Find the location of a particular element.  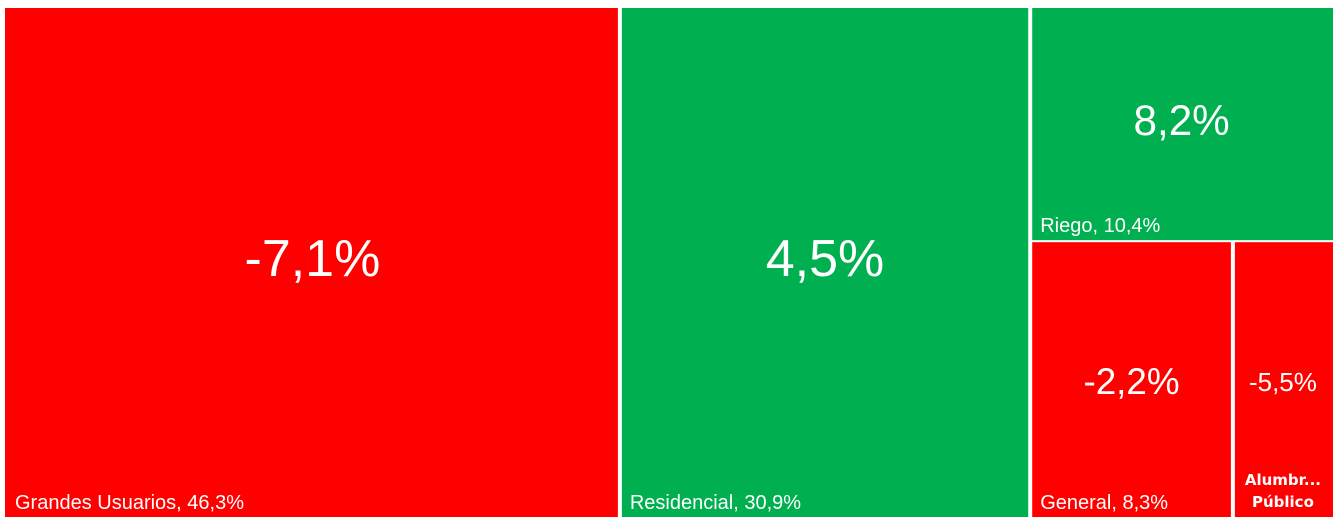

change-label: -5,5% is located at coordinates (1283, 382).